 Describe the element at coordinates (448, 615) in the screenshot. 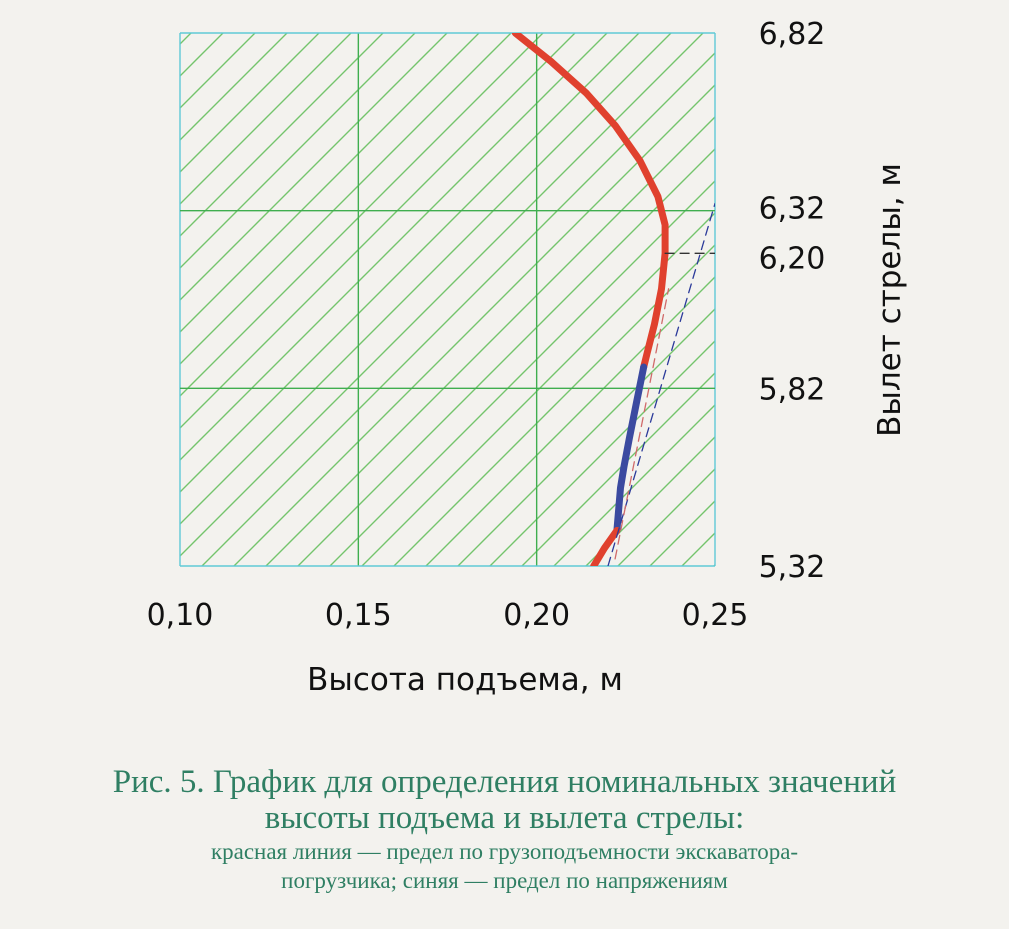

I see `x-tick-labels: 0,10 0,15 0,20 0,25` at that location.